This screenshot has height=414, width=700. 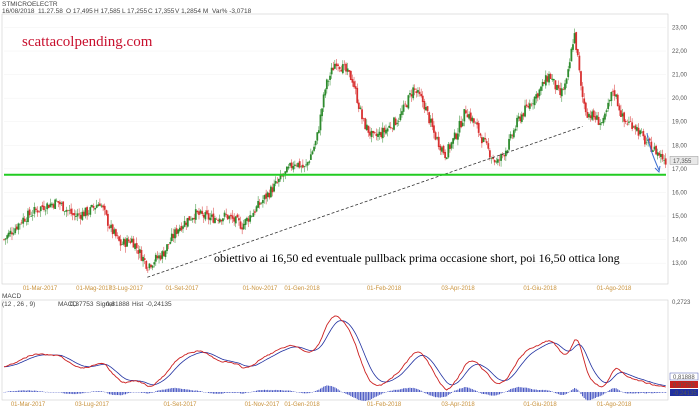 What do you see at coordinates (105, 304) in the screenshot?
I see `signal-series-name: Signal` at bounding box center [105, 304].